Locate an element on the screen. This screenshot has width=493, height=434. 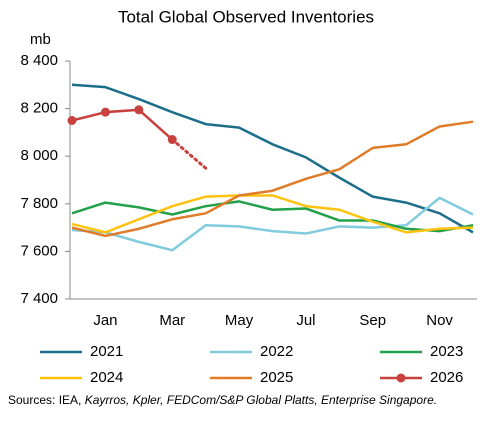
x-tick-label: May is located at coordinates (239, 320).